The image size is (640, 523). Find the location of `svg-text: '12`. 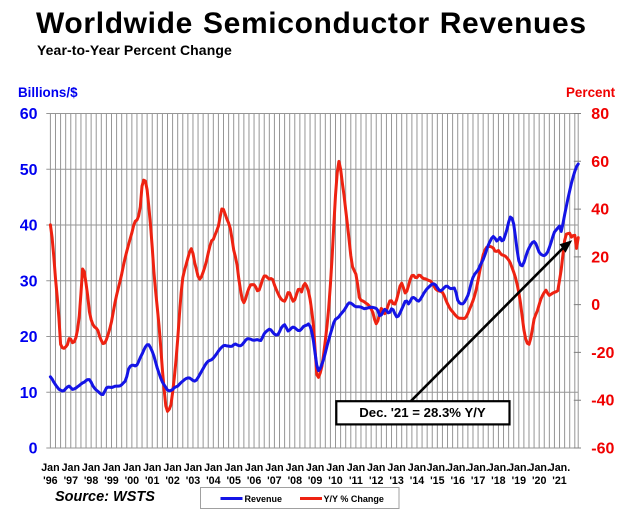

svg-text: '12 is located at coordinates (376, 481).